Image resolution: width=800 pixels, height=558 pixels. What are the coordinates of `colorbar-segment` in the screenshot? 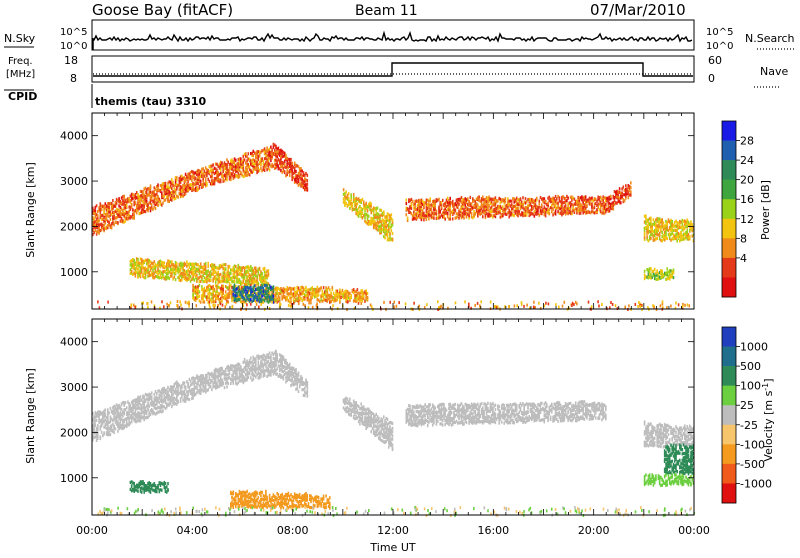 It's located at (729, 209).